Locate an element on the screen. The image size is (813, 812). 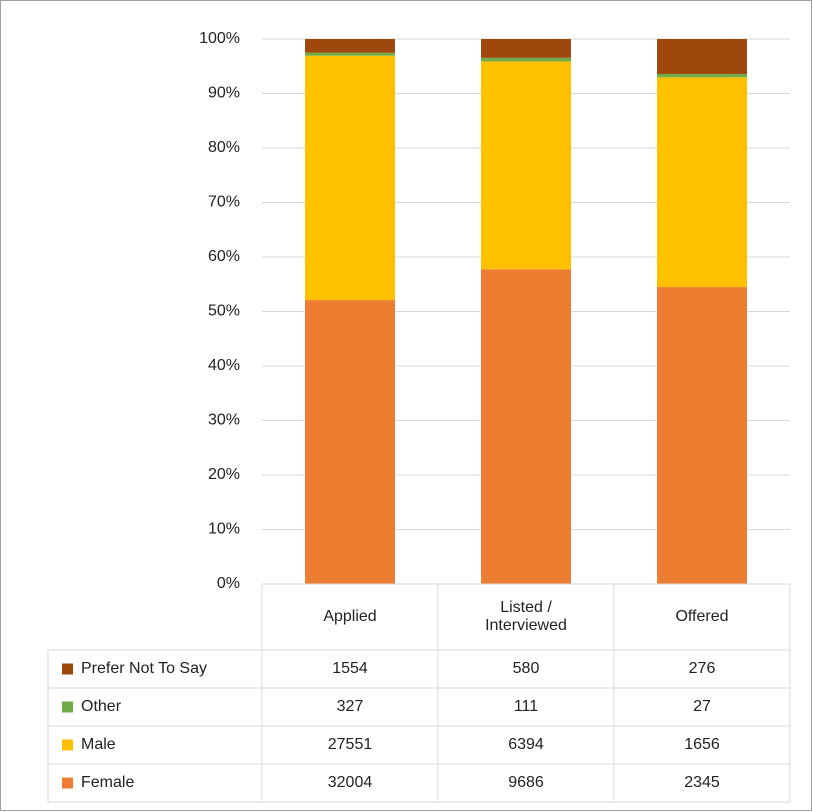
table-value: 27551 is located at coordinates (350, 744).